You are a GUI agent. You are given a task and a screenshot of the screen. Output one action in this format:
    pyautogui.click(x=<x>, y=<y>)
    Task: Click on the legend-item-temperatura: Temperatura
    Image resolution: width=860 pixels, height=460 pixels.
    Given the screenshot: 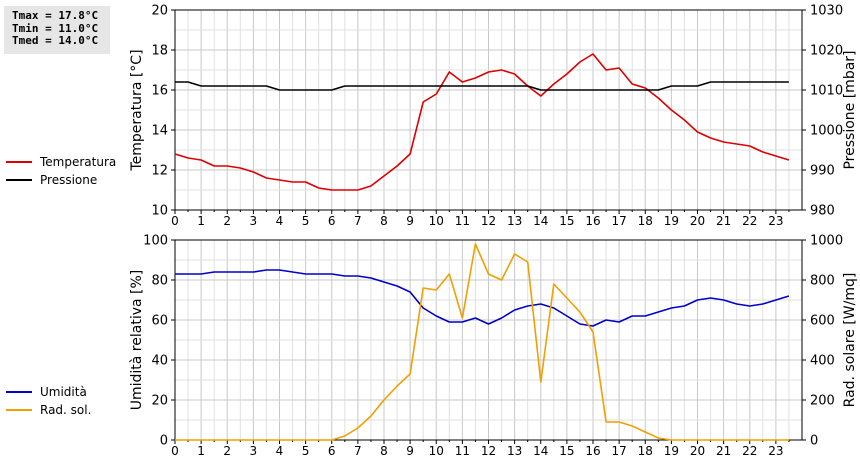 What is the action you would take?
    pyautogui.click(x=61, y=162)
    